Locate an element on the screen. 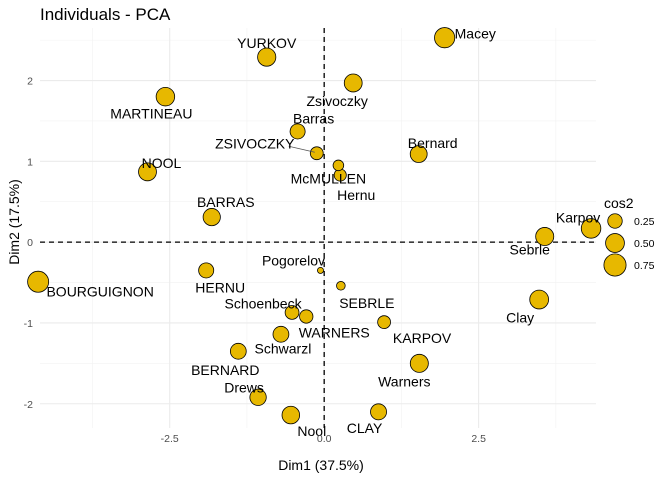 This screenshot has width=672, height=480. x-tick-label: 0.0 is located at coordinates (324, 439).